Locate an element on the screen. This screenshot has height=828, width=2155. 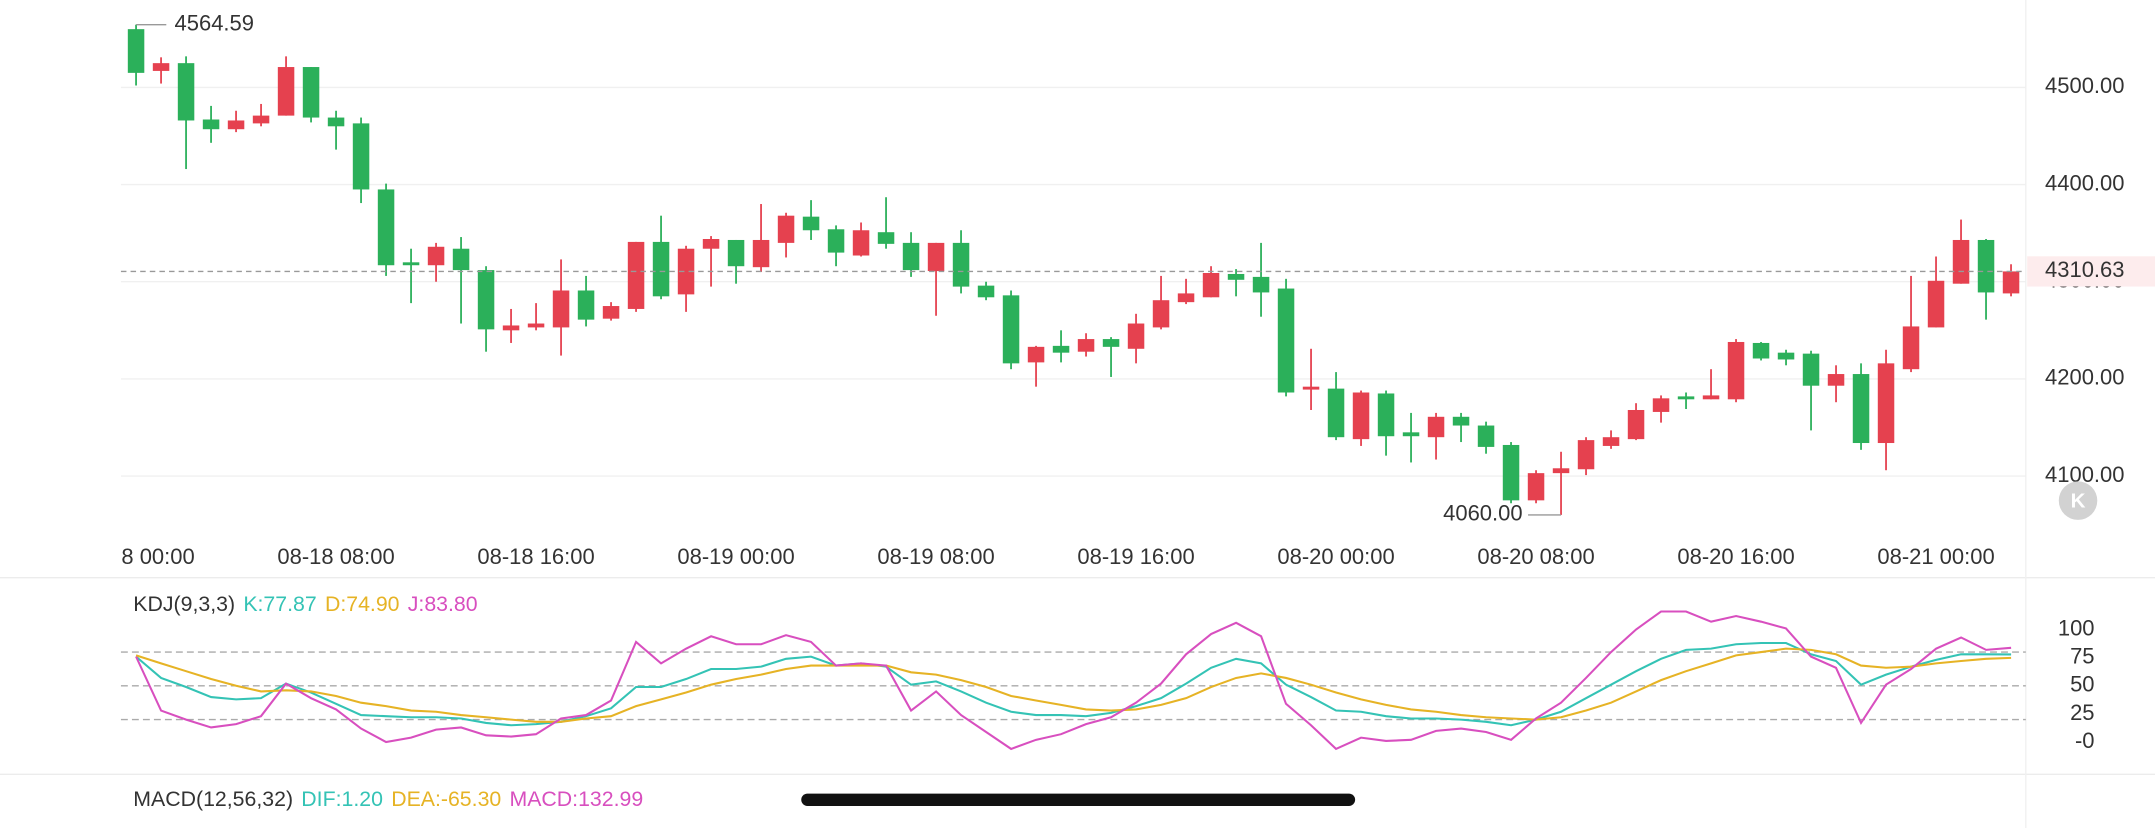
y-tick-label: 4200.00 is located at coordinates (2084, 377).